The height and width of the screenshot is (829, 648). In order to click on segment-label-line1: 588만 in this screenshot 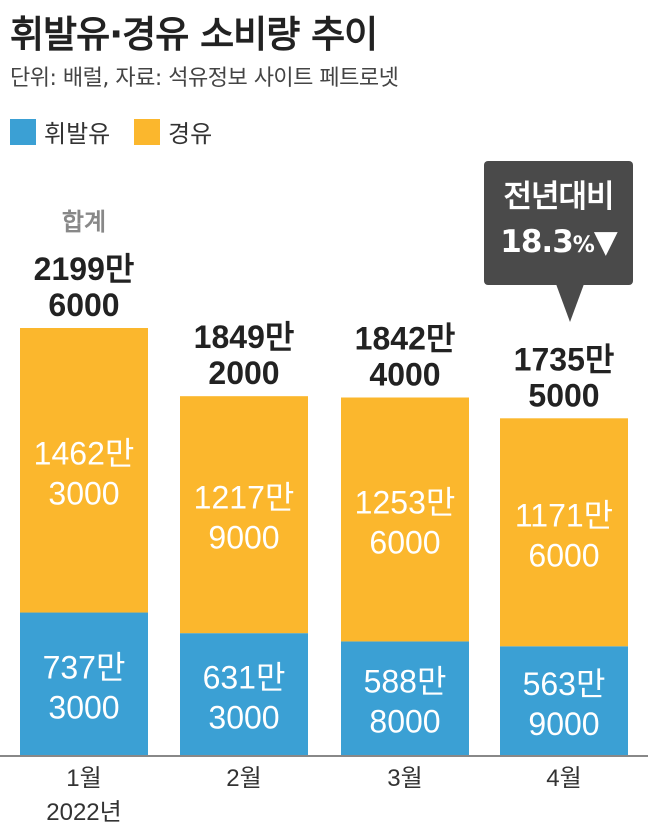, I will do `click(405, 682)`.